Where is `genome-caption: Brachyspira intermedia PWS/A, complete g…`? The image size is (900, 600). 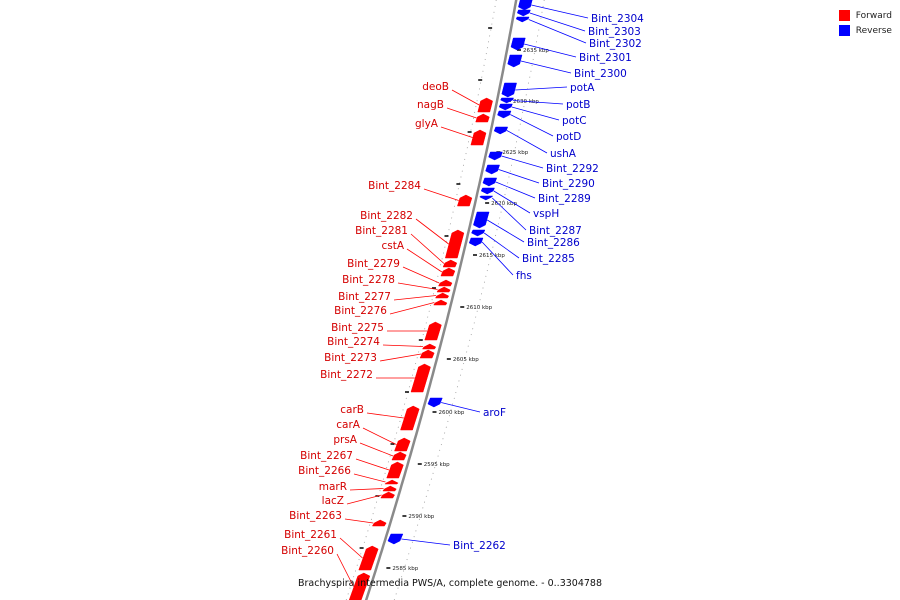
genome-caption: Brachyspira intermedia PWS/A, complete g… is located at coordinates (450, 583).